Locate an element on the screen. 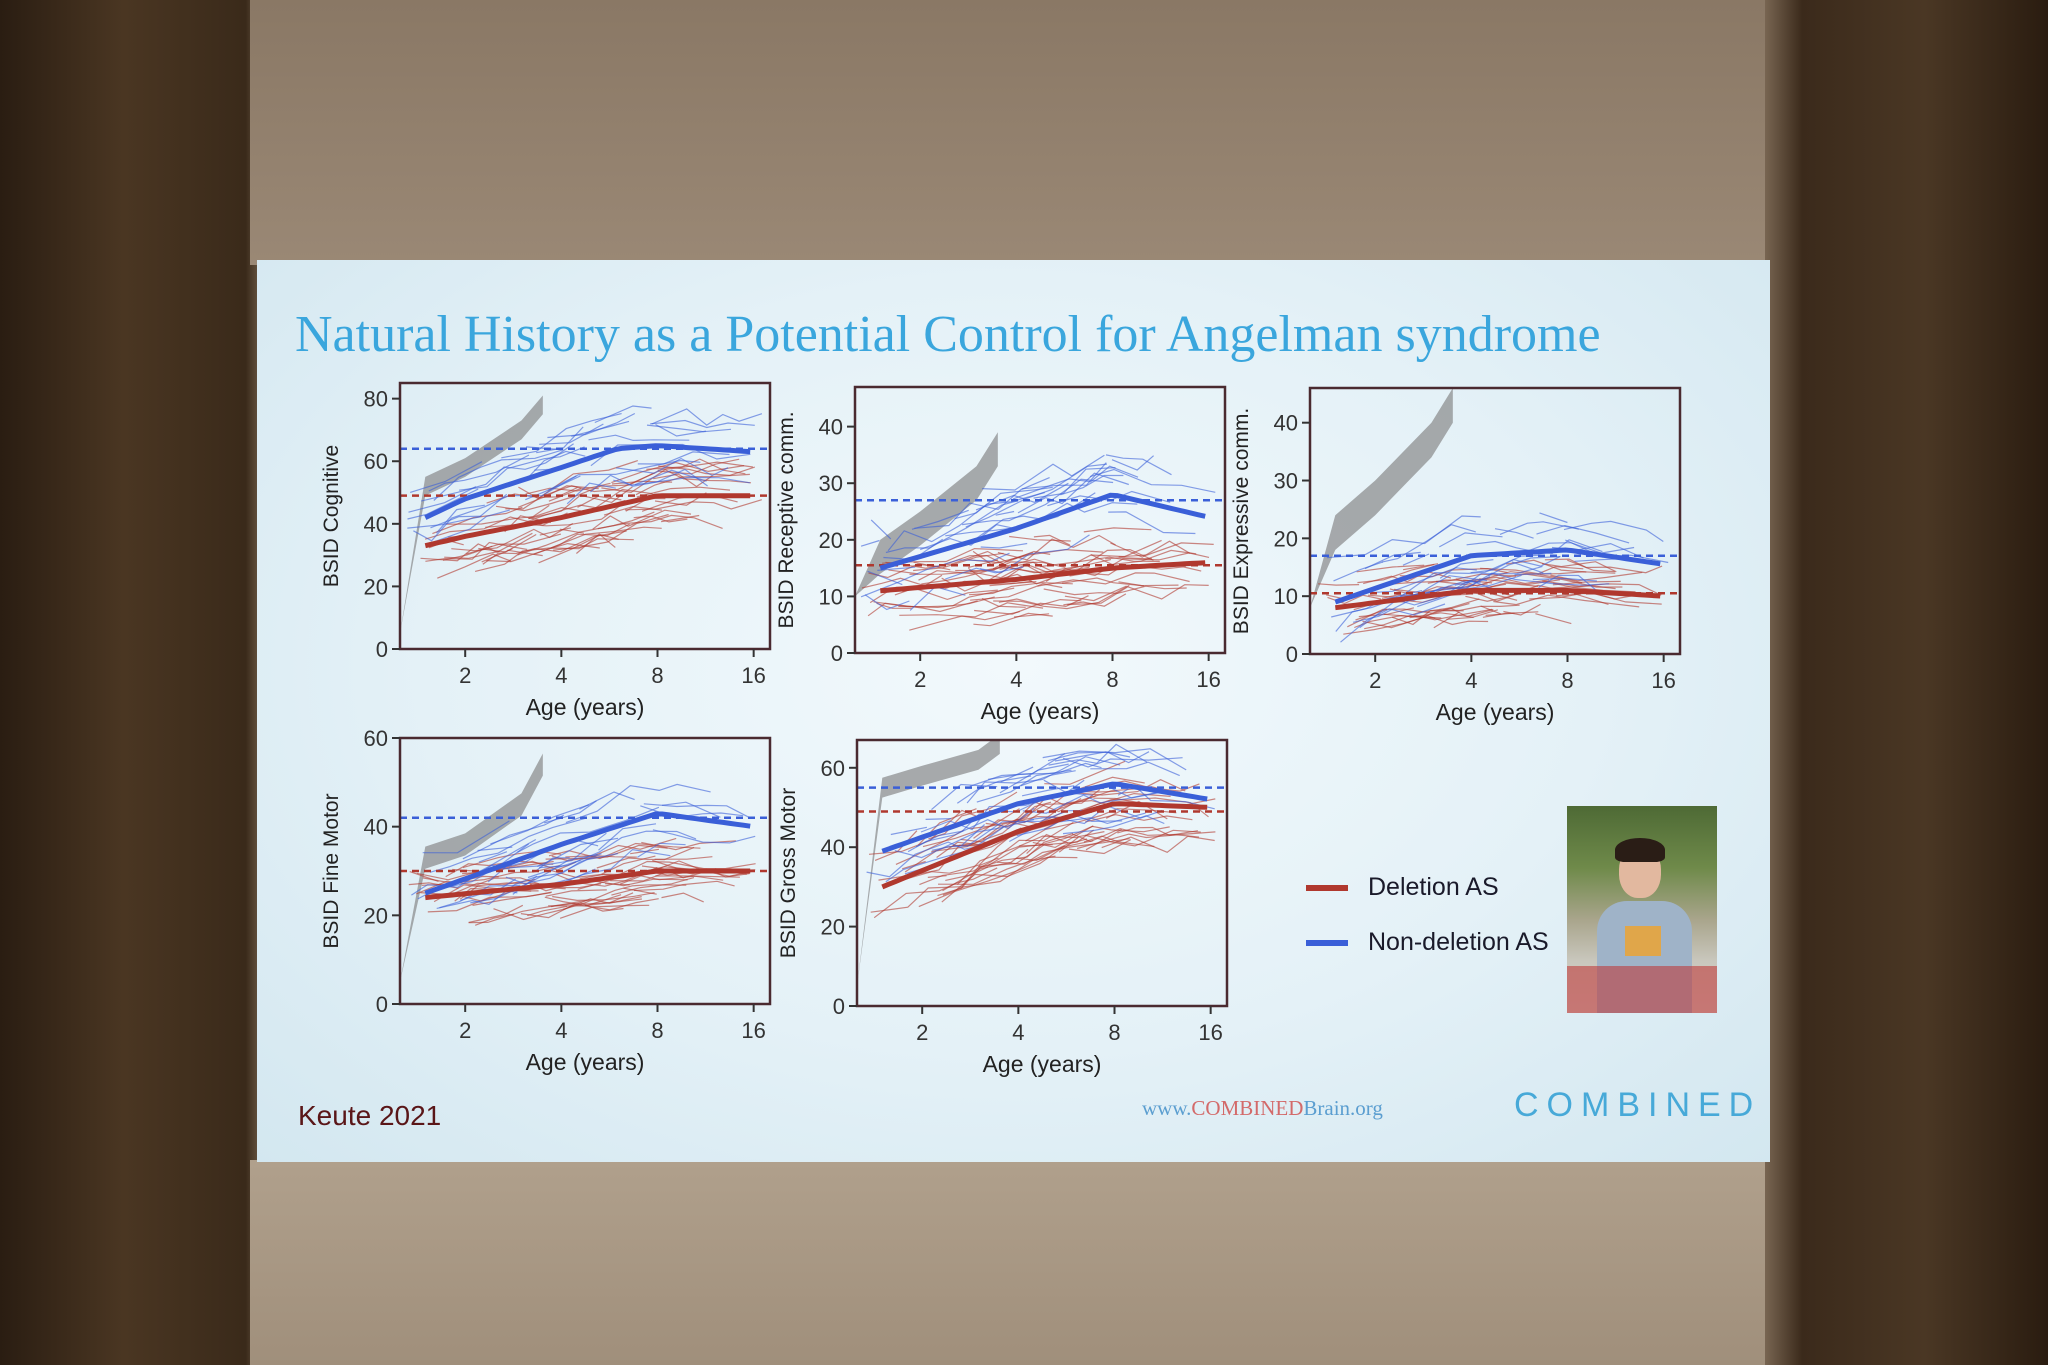  x-tick-label: 2 is located at coordinates (1375, 680).